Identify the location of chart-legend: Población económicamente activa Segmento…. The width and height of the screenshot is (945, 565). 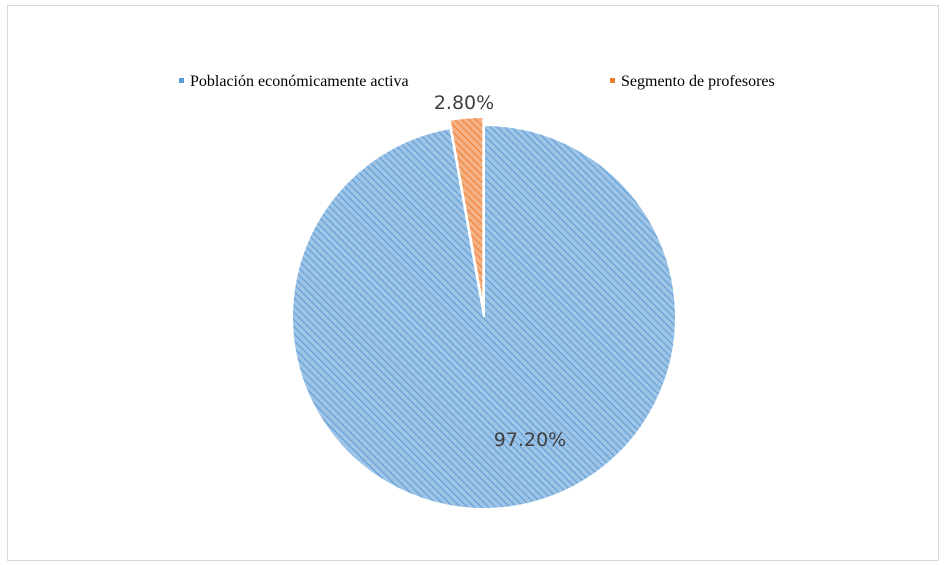
(477, 81).